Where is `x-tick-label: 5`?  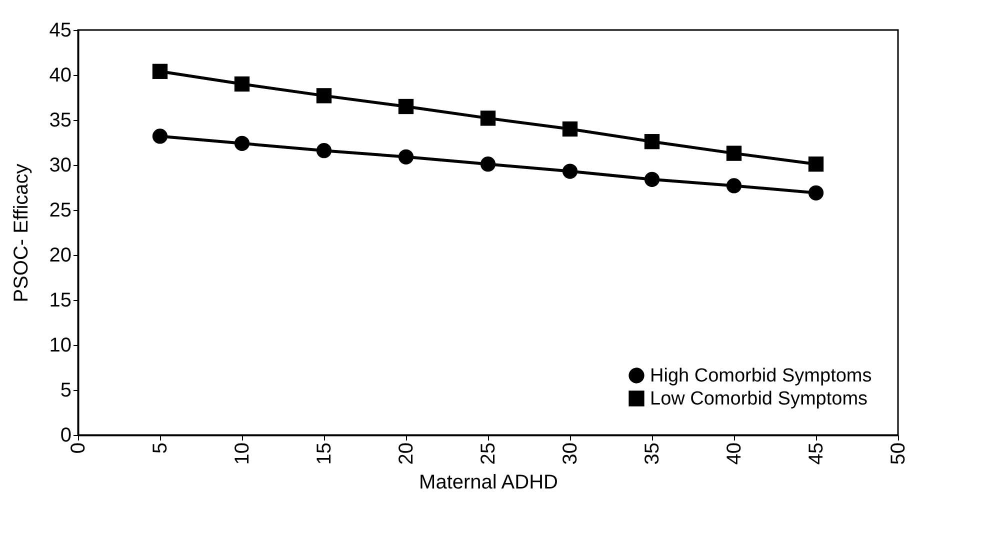
x-tick-label: 5 is located at coordinates (161, 448).